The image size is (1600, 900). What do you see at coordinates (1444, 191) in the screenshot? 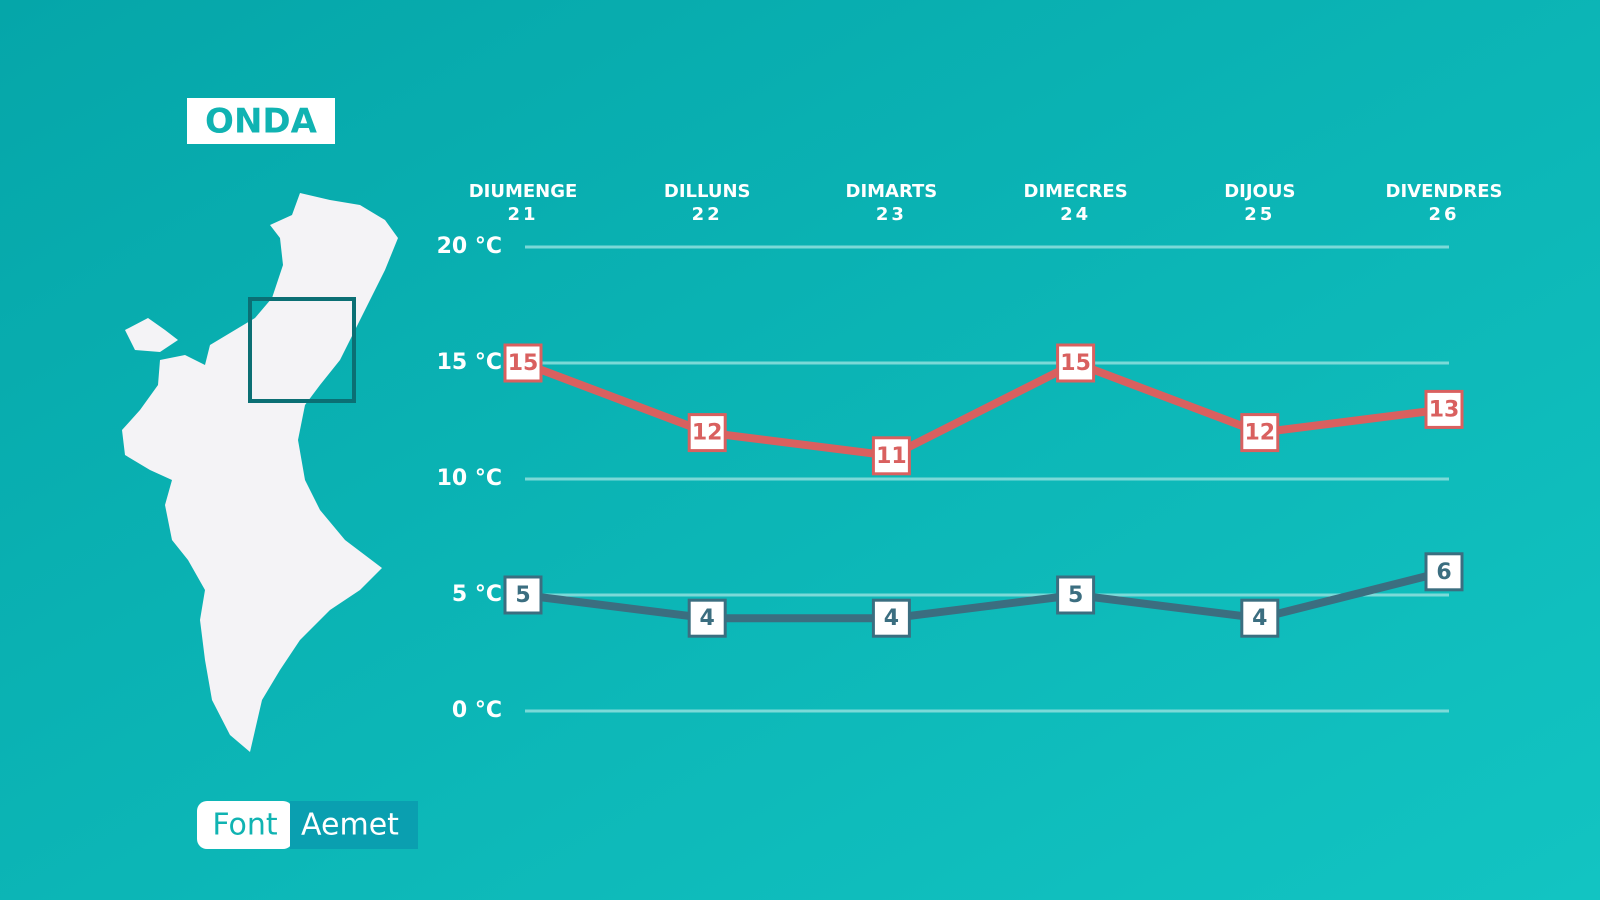
I see `x-tick-label: DIVENDRES` at bounding box center [1444, 191].